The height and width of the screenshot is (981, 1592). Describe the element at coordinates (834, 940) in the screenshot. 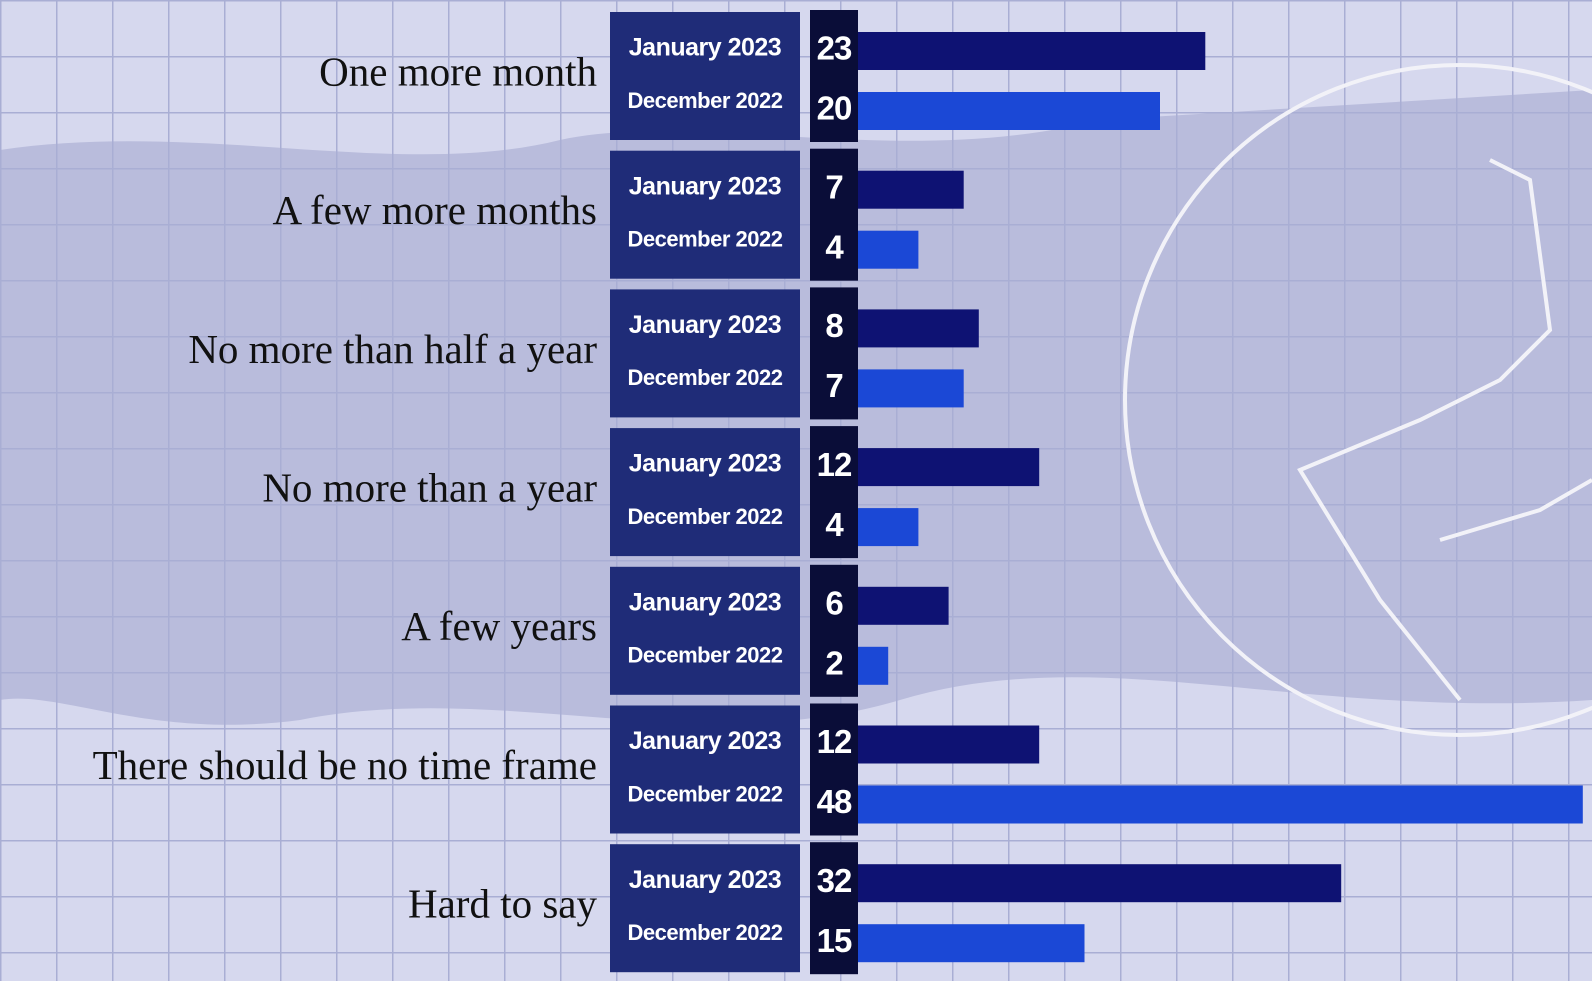

I see `value-label: 15` at that location.